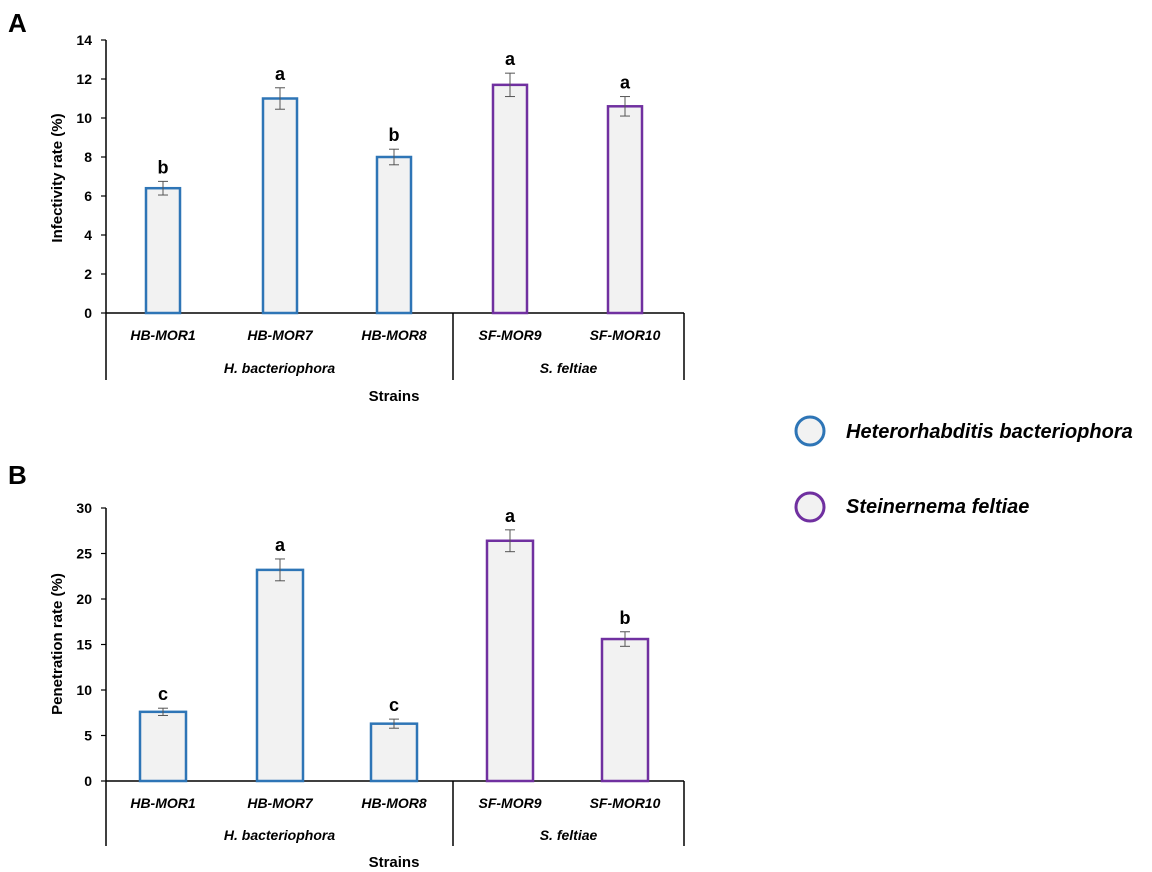 The width and height of the screenshot is (1152, 872). What do you see at coordinates (84, 118) in the screenshot?
I see `panel-a-y-tick-label: 10` at bounding box center [84, 118].